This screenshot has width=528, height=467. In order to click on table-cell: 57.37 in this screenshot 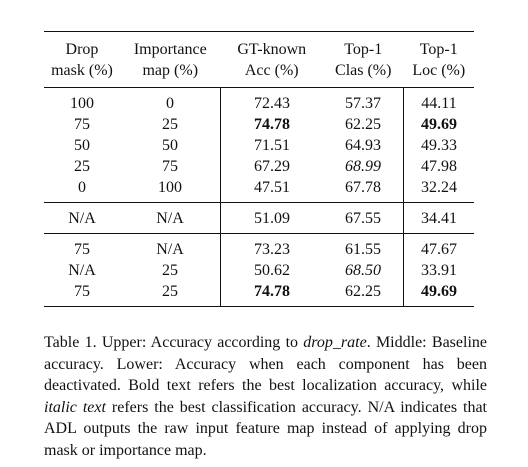, I will do `click(363, 100)`.